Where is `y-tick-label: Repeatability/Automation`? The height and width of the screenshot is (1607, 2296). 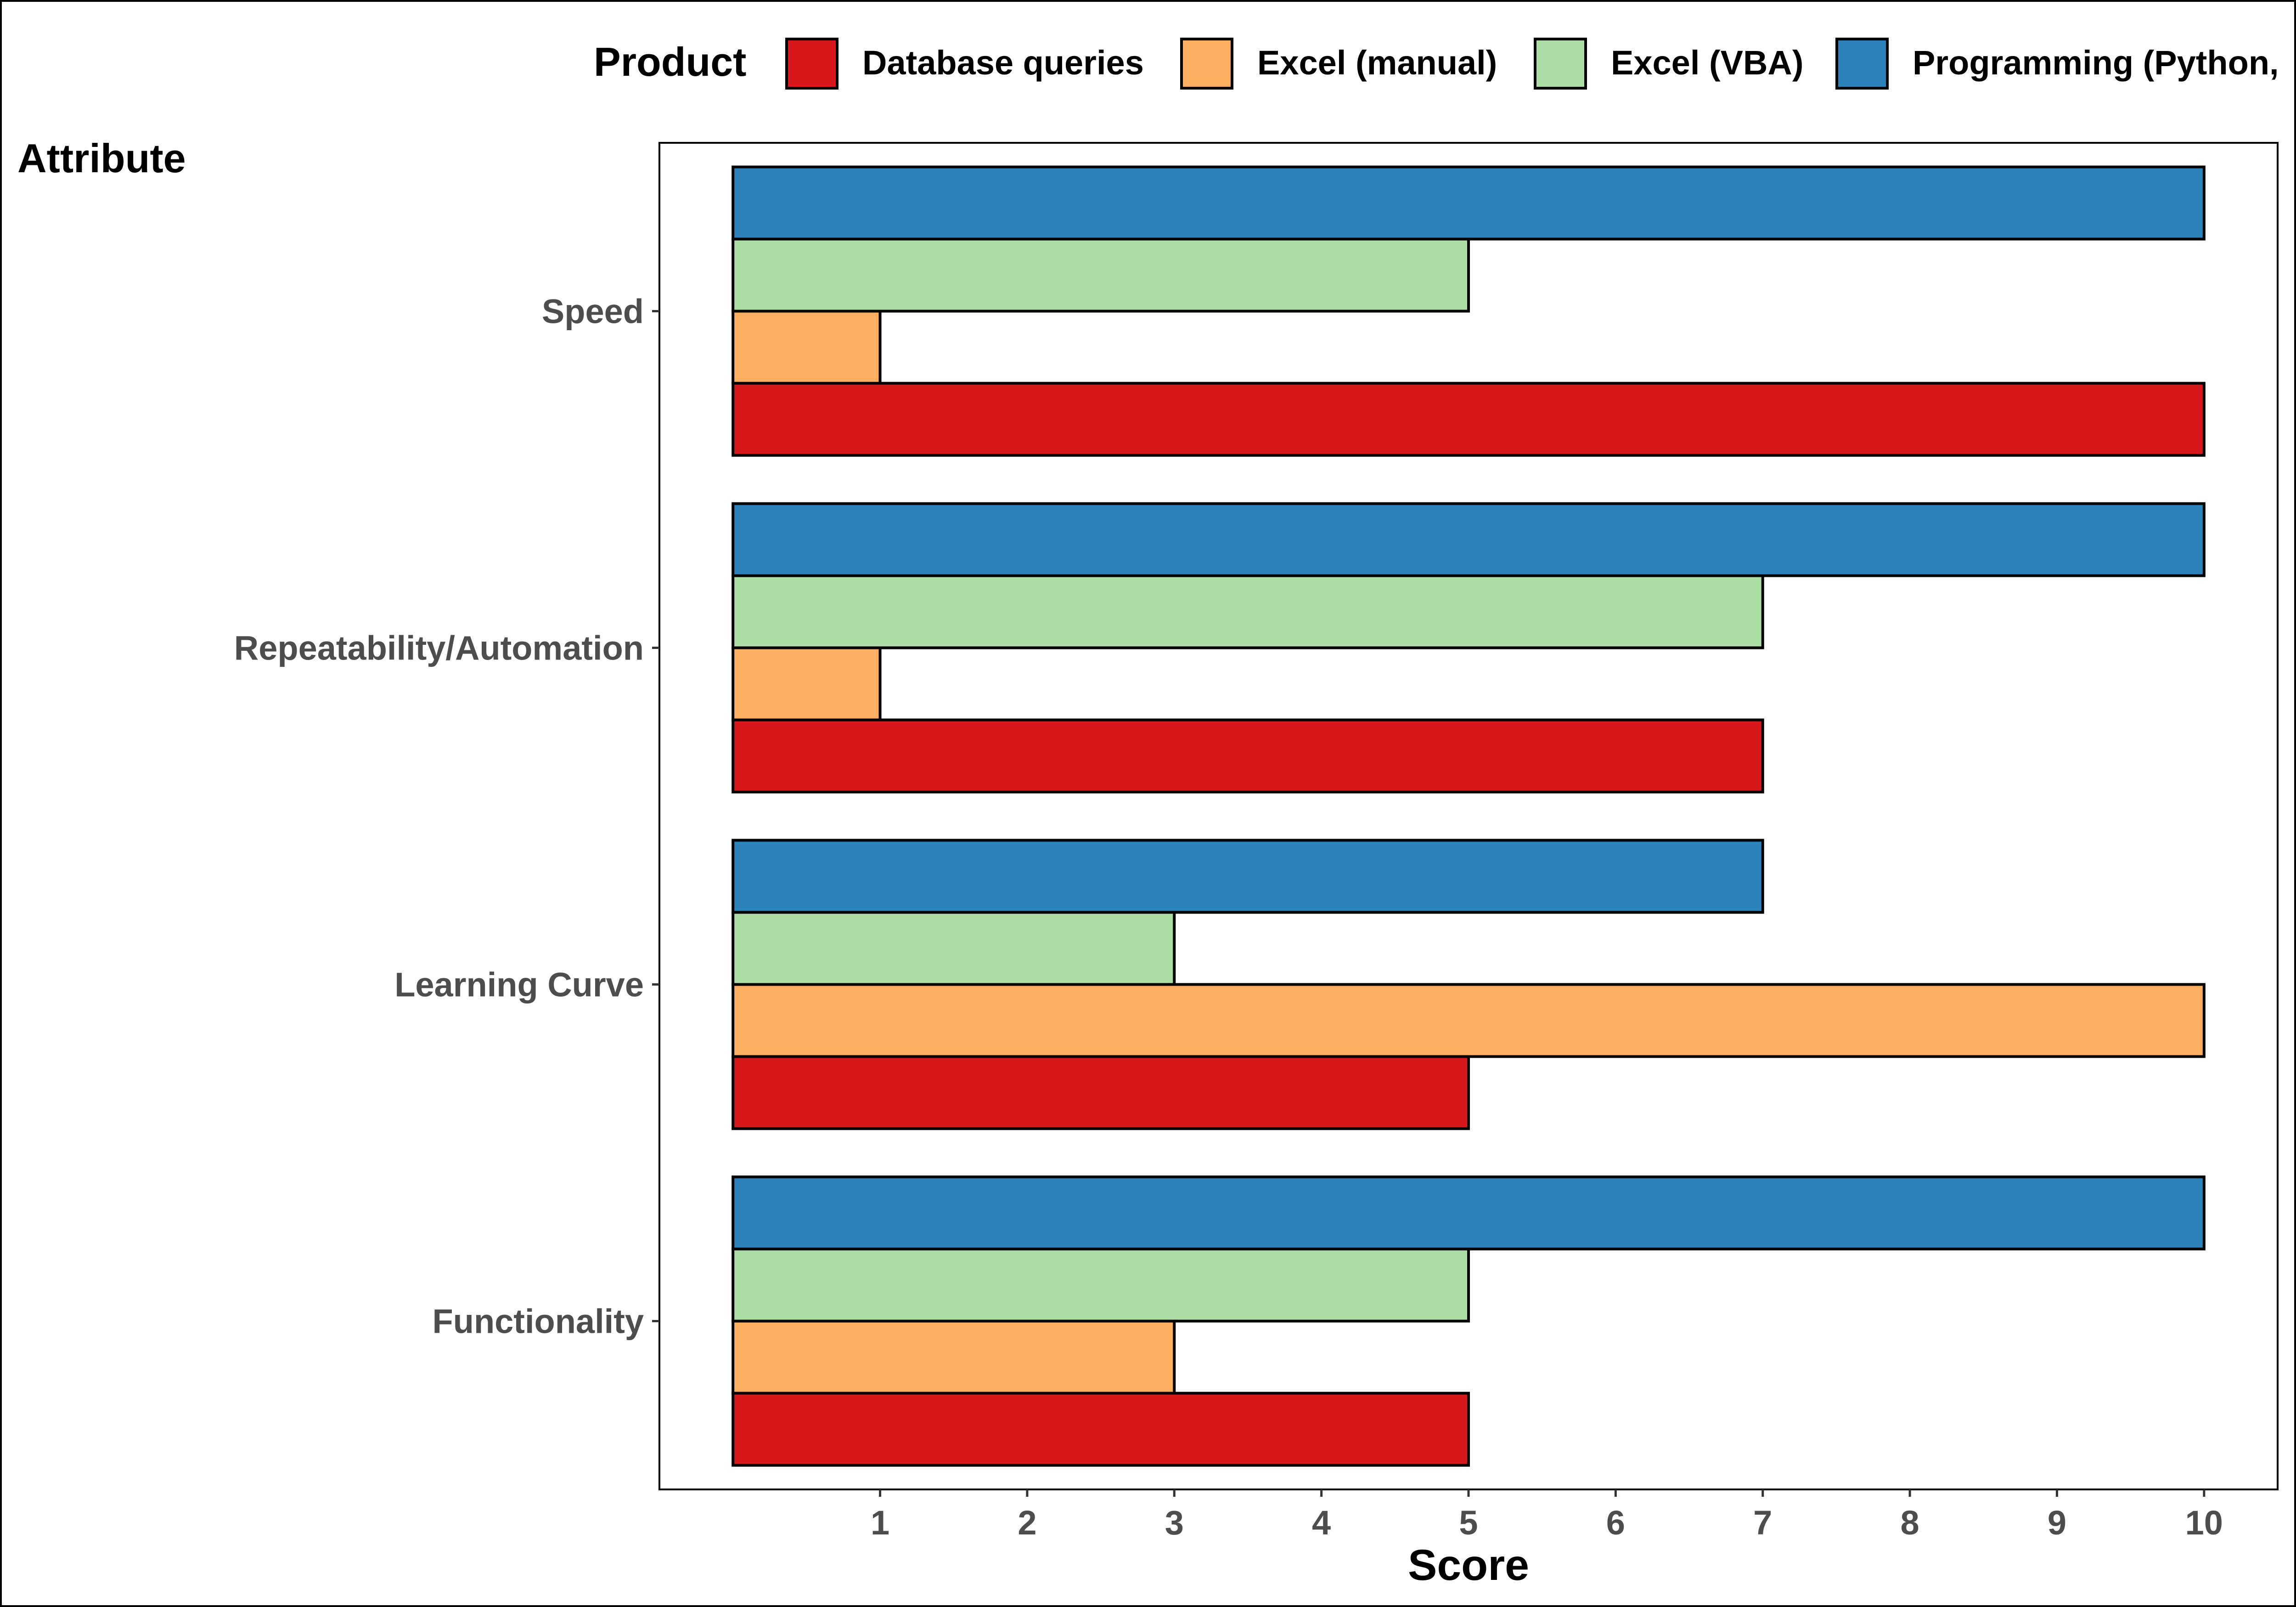 y-tick-label: Repeatability/Automation is located at coordinates (439, 648).